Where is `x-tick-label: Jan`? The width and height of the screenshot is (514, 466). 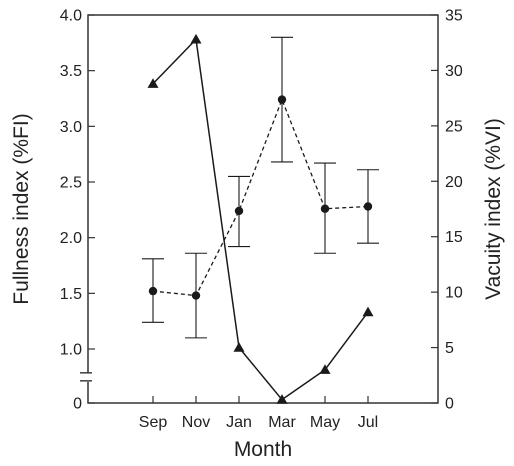
x-tick-label: Jan is located at coordinates (239, 422).